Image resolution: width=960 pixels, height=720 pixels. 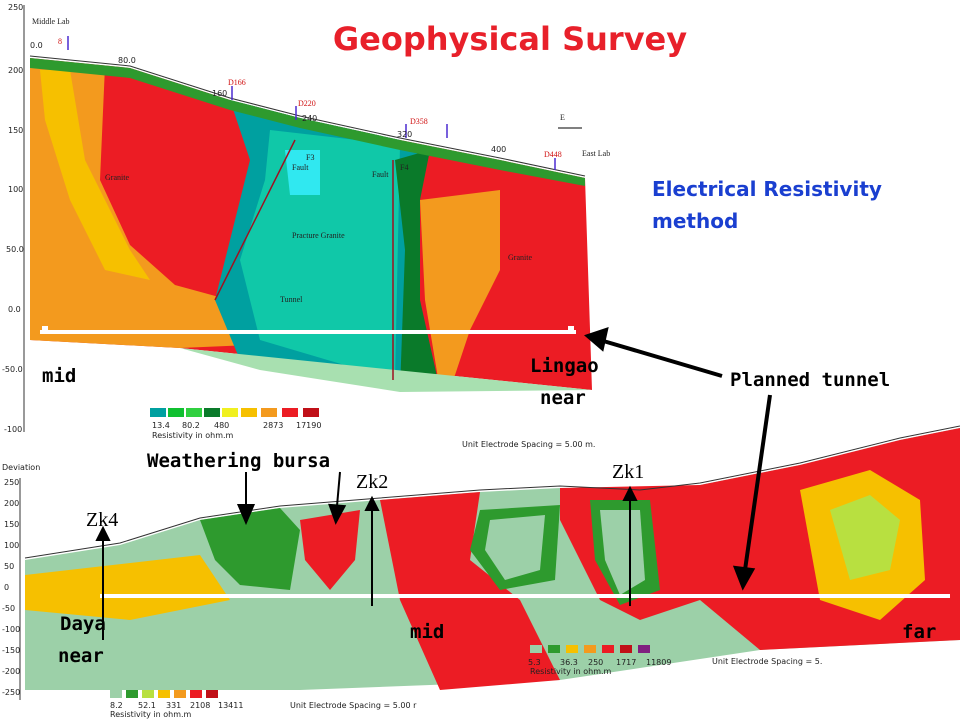 What do you see at coordinates (626, 662) in the screenshot?
I see `legend-value: 1717` at bounding box center [626, 662].